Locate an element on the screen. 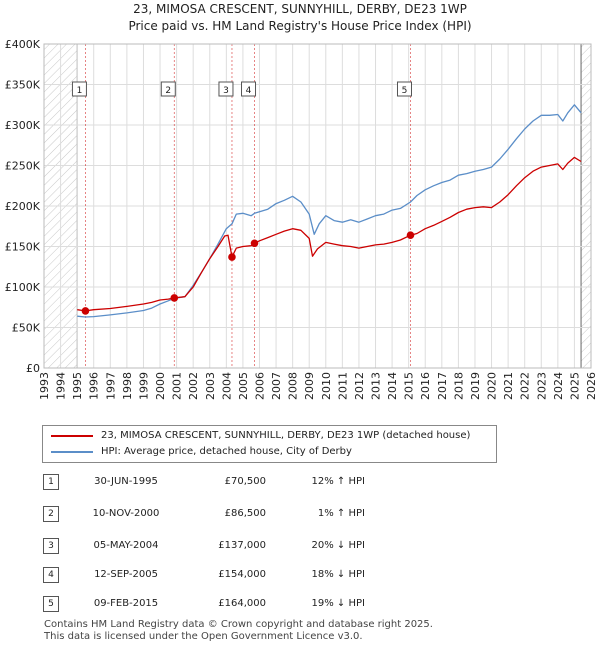 The width and height of the screenshot is (600, 650). x-tick-label: 2009 is located at coordinates (309, 386).